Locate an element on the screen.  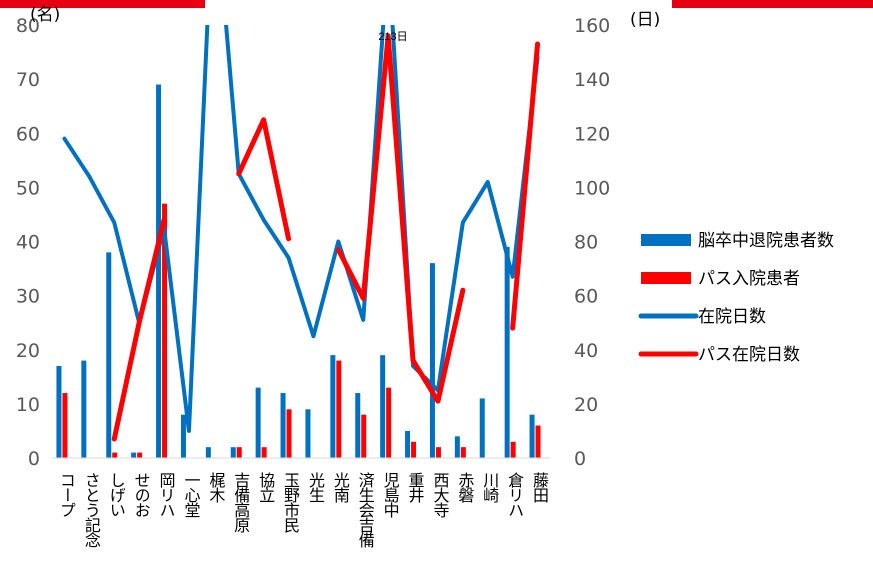
category-label: 倉リハ is located at coordinates (514, 494).